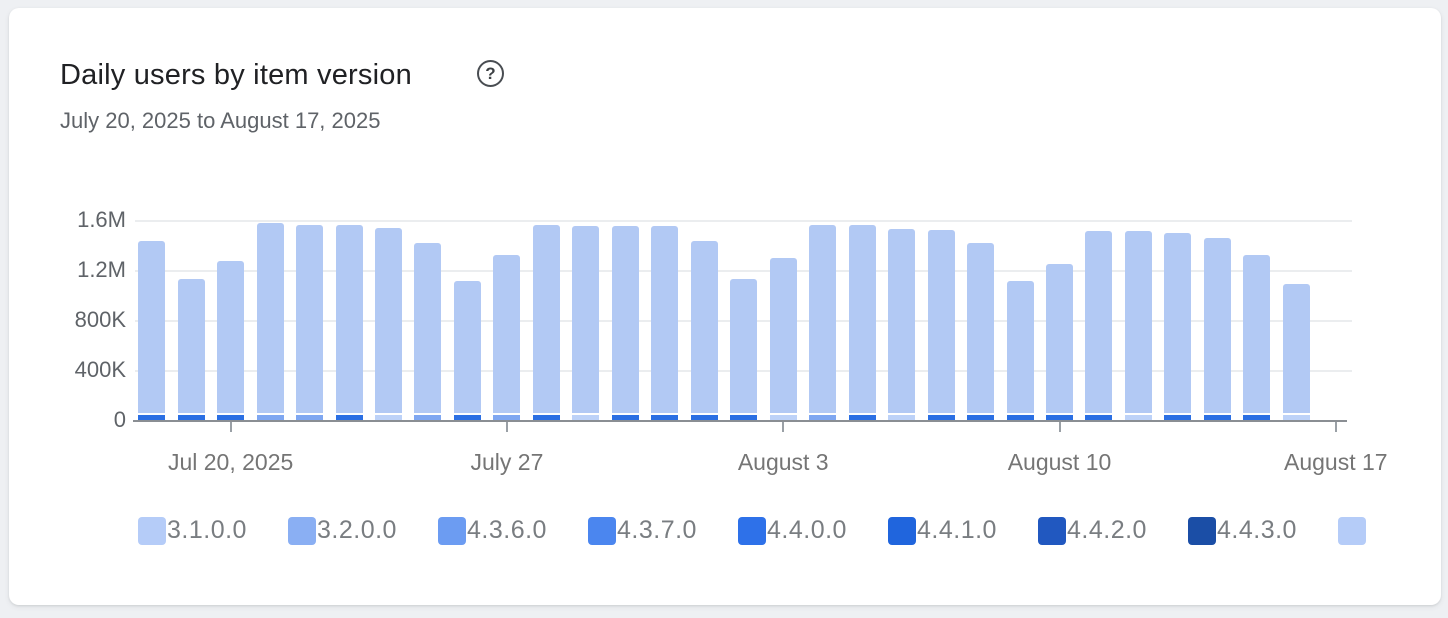  Describe the element at coordinates (220, 120) in the screenshot. I see `date-range-subtitle: July 20, 2025 to August 17, 2025` at that location.